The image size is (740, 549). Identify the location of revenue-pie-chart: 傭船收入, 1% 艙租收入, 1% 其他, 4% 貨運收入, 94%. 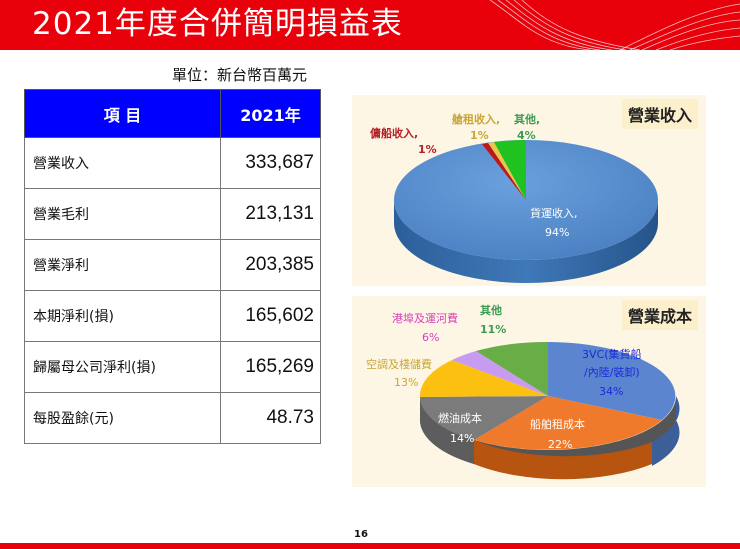
(514, 197).